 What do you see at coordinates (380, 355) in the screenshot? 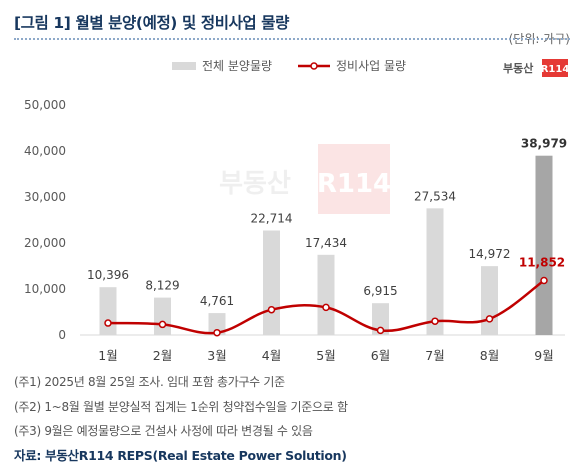
I see `x-tick-label: 6월` at bounding box center [380, 355].